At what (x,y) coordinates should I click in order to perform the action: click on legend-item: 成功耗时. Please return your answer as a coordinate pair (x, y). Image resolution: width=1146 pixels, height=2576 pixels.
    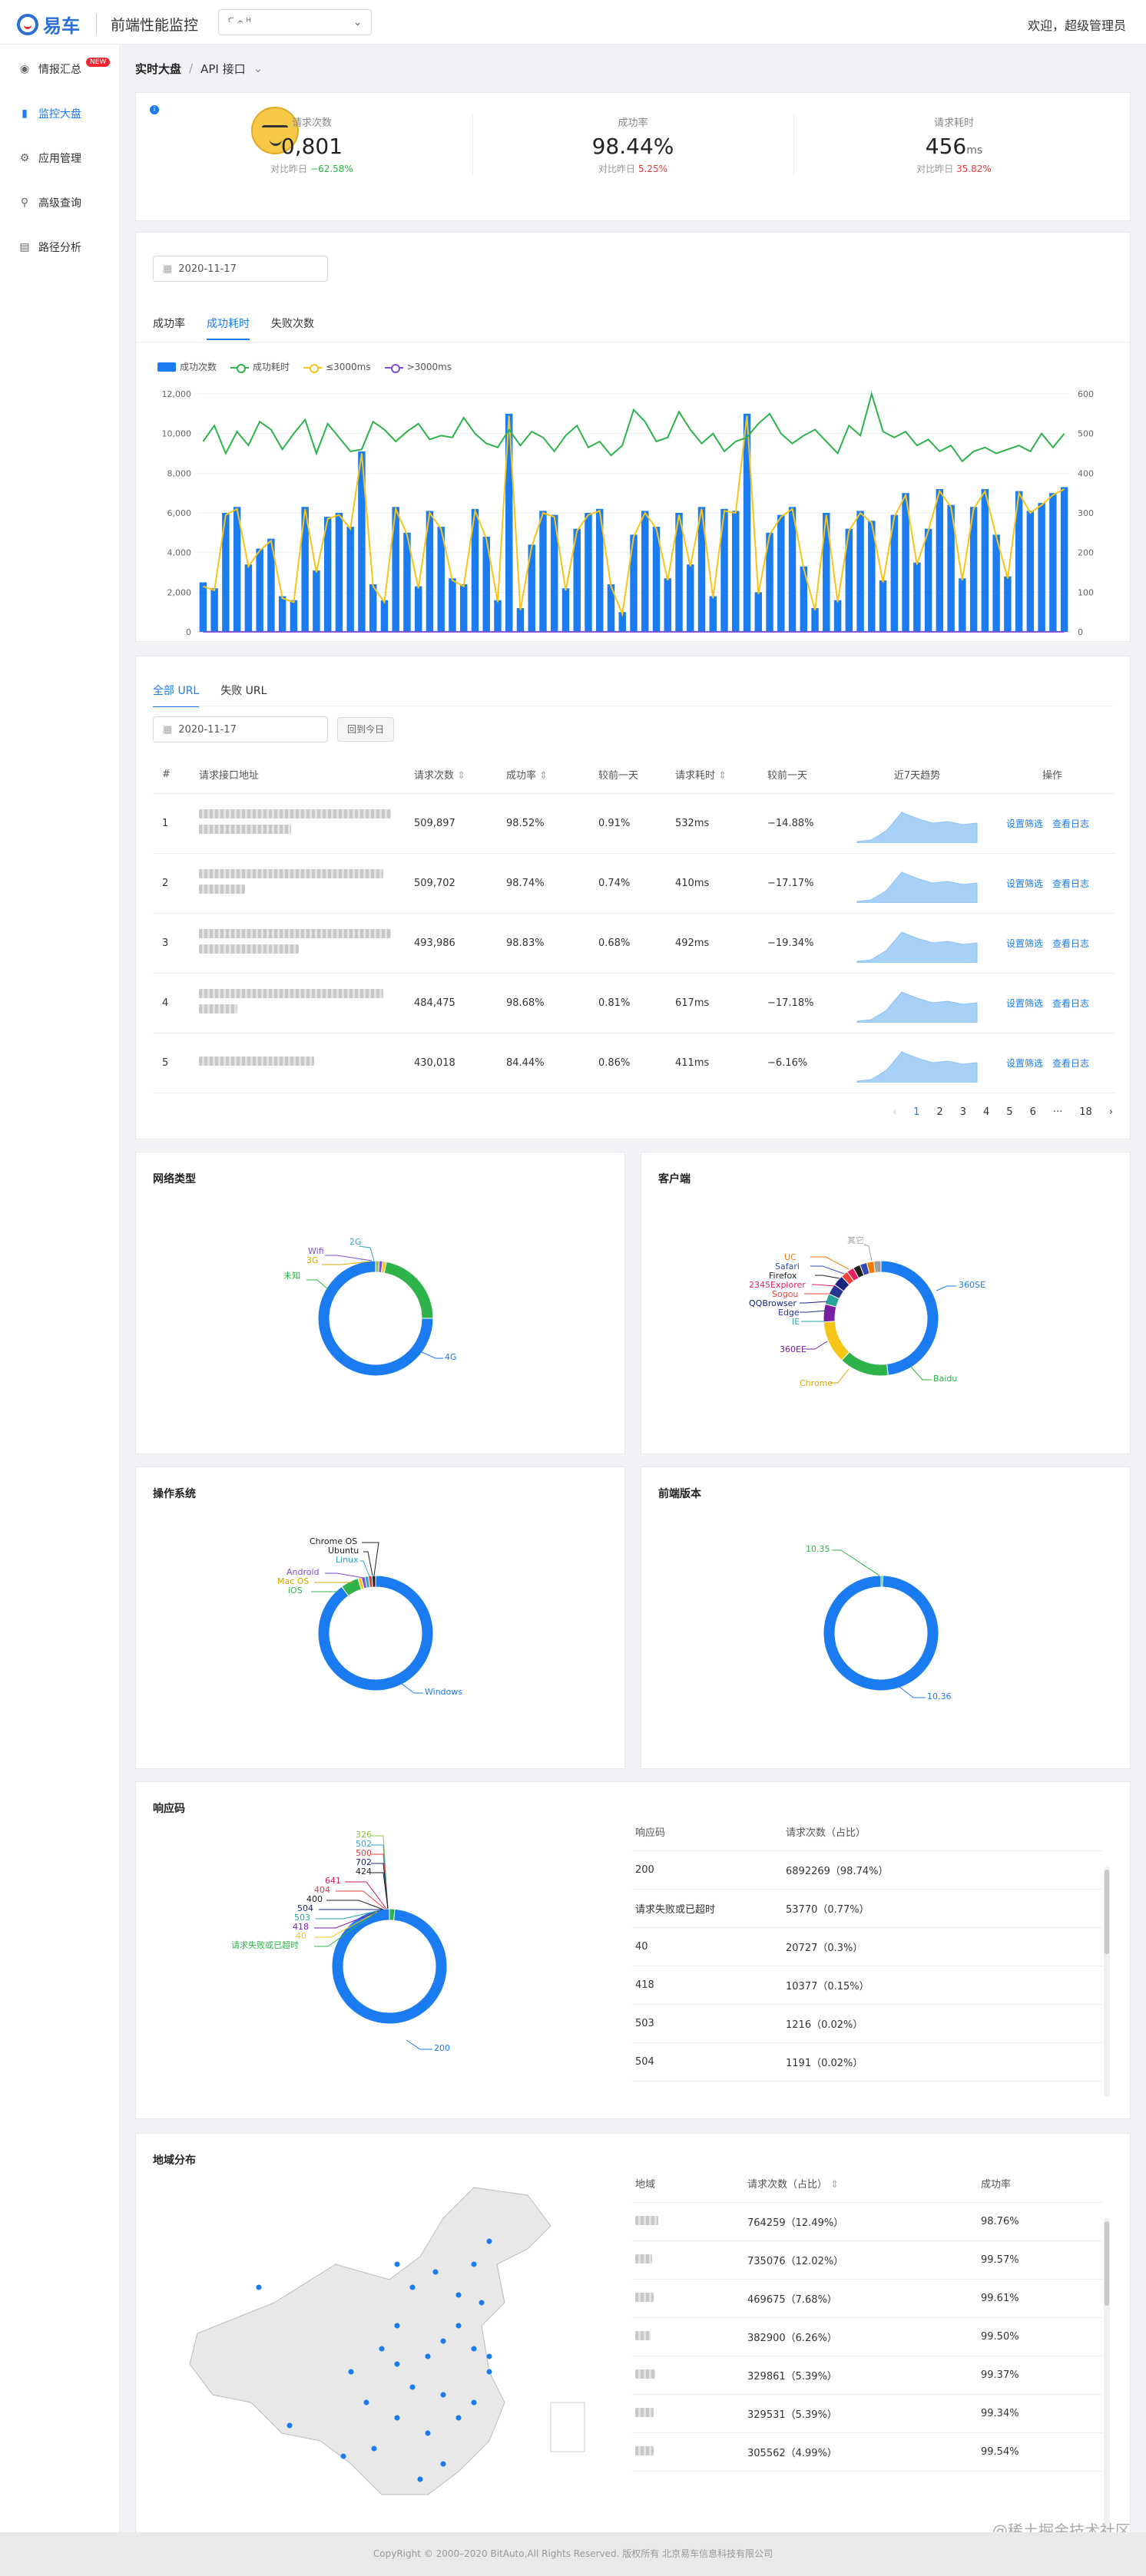
    Looking at the image, I should click on (260, 366).